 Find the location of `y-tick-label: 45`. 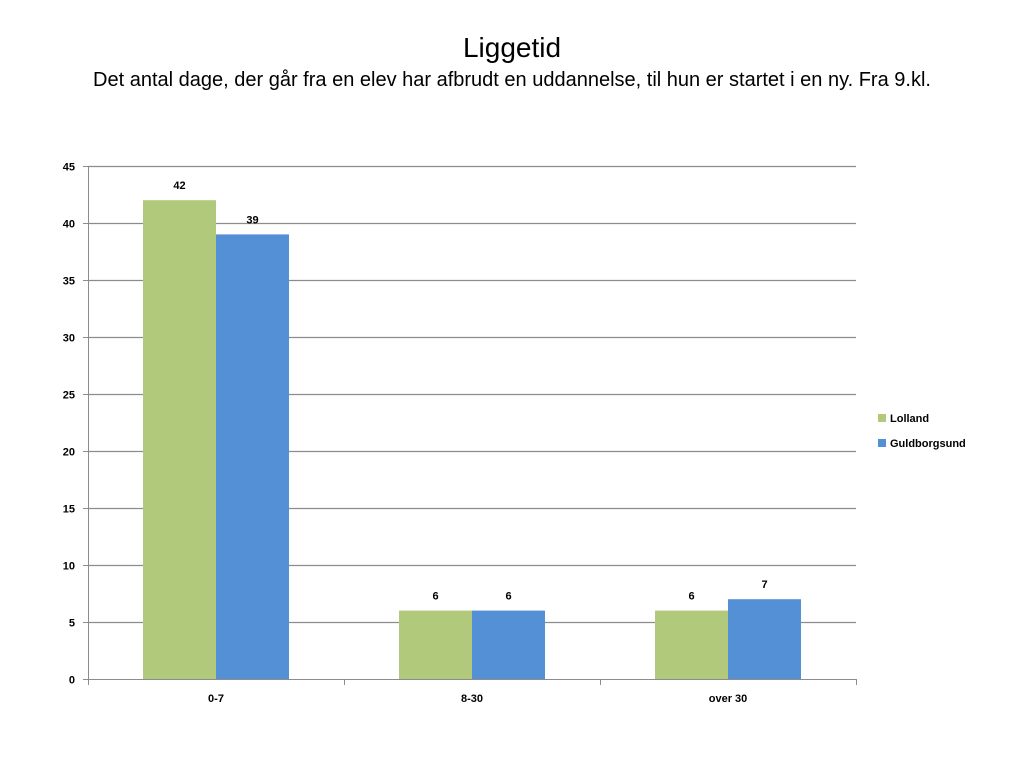

y-tick-label: 45 is located at coordinates (69, 168).